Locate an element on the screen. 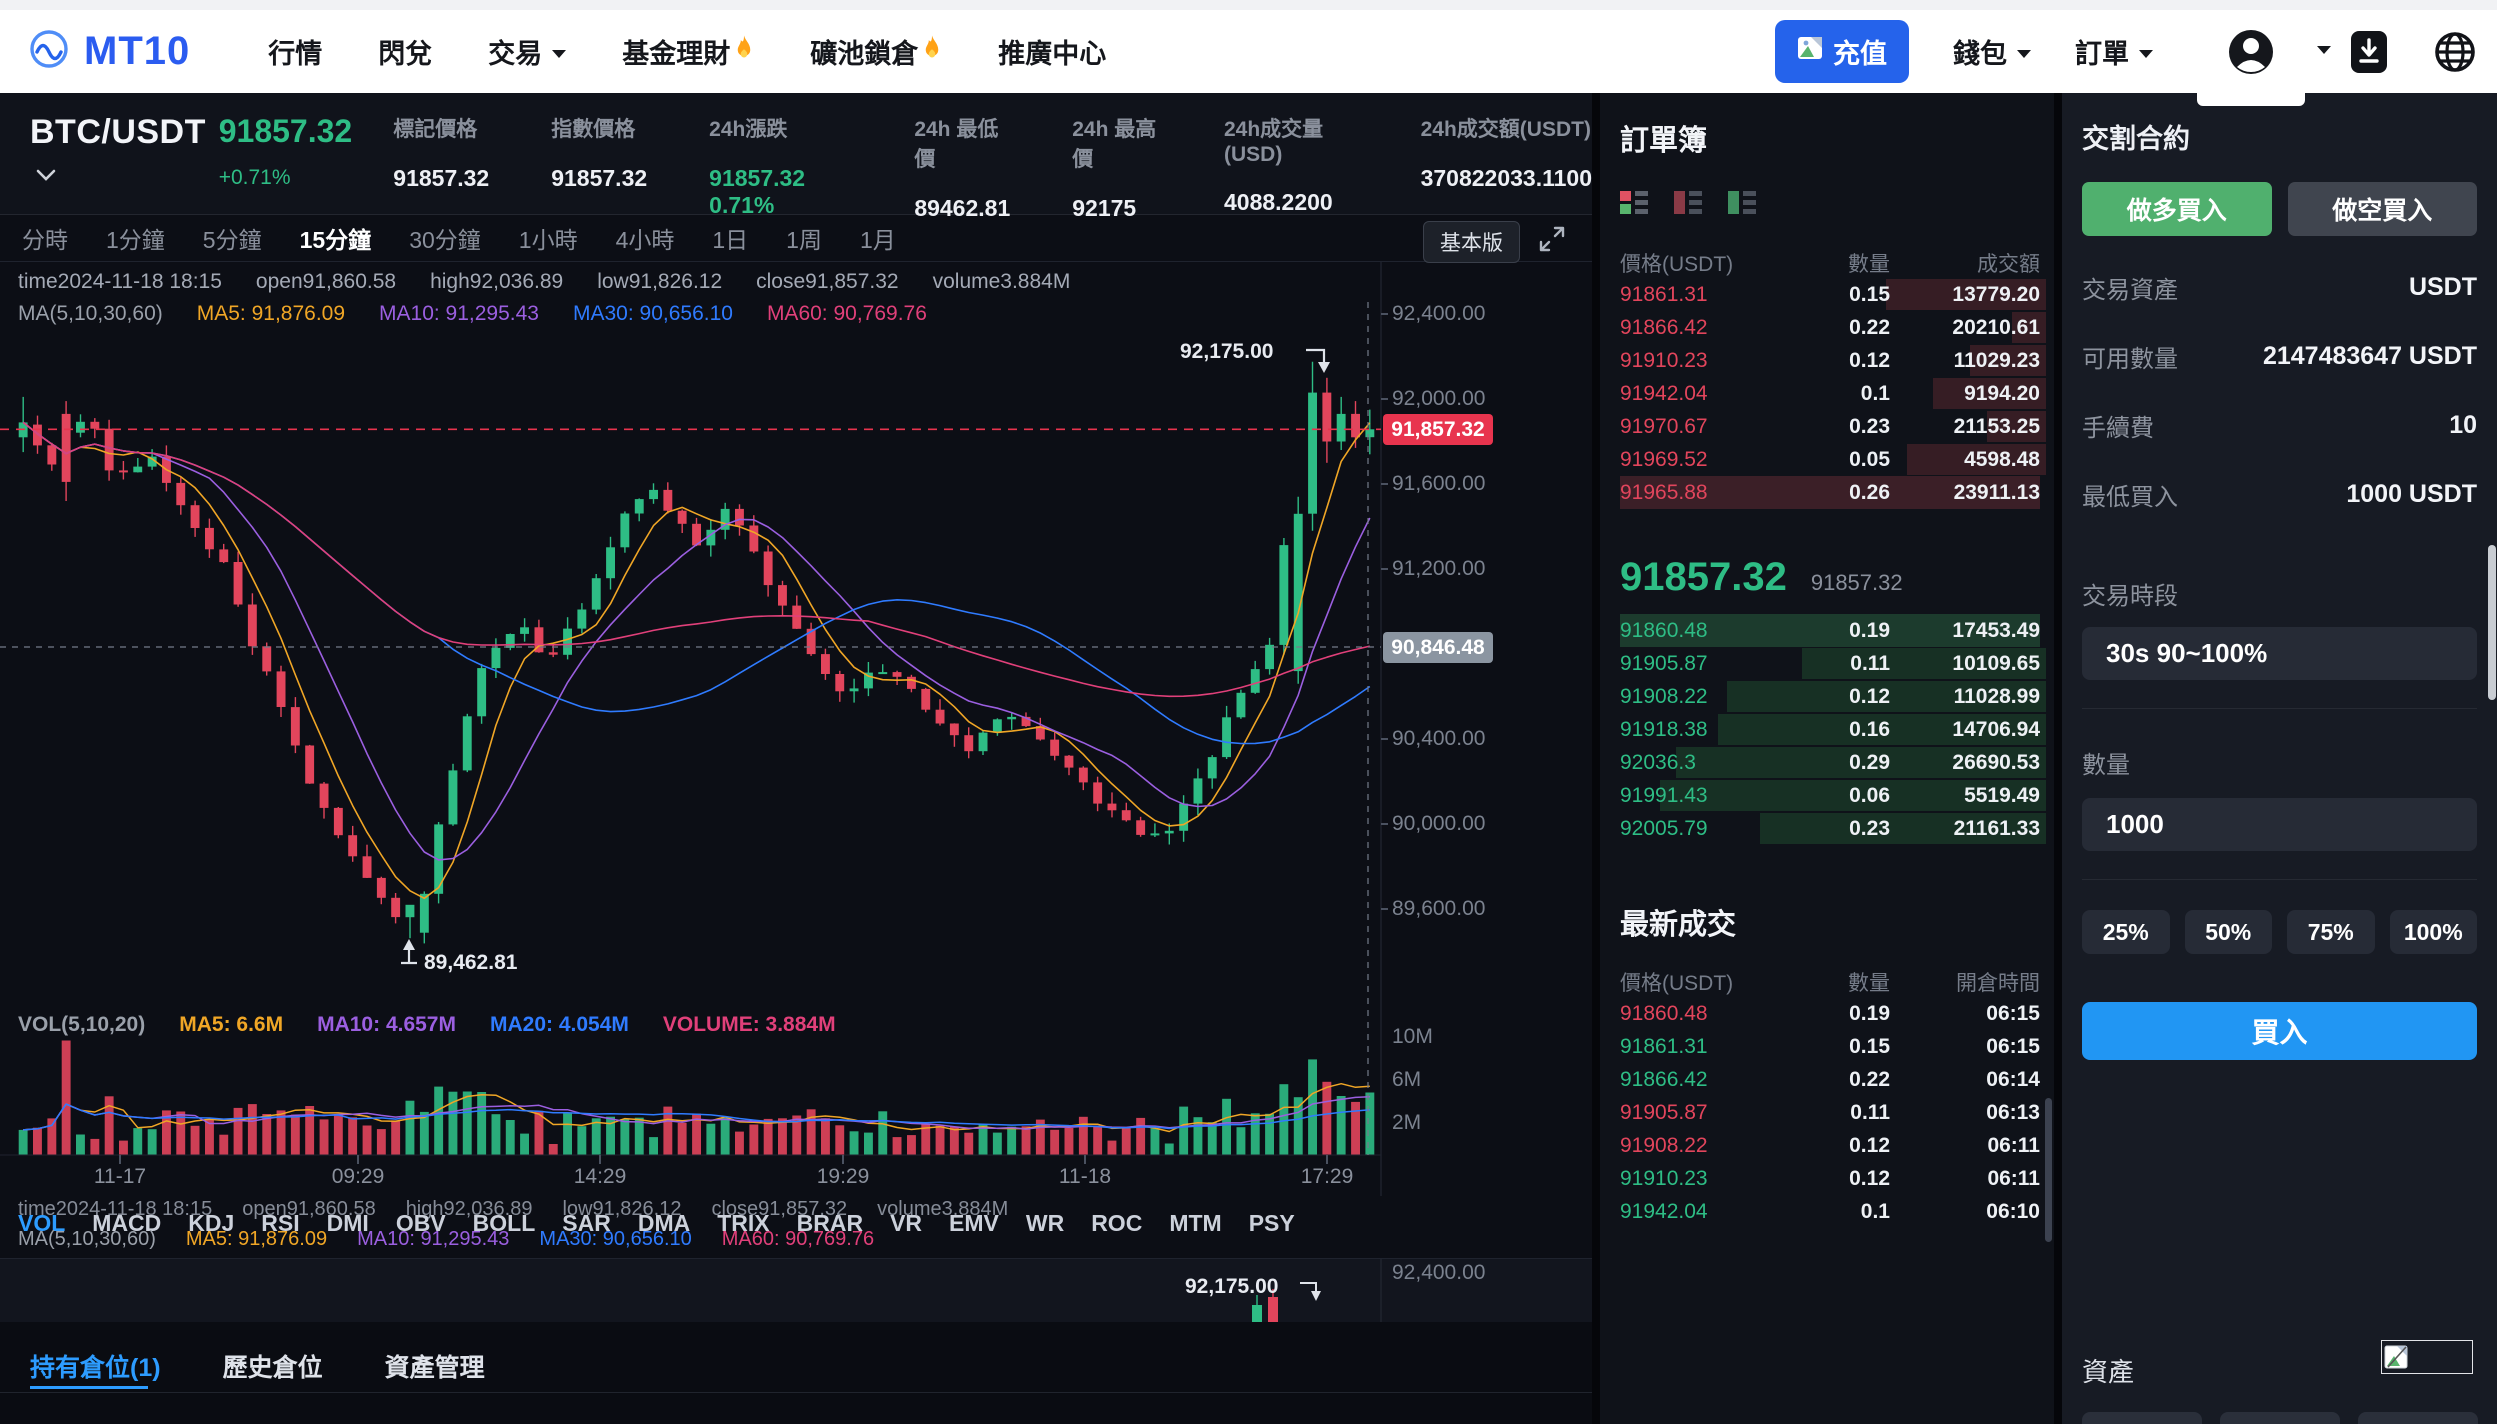 Image resolution: width=2497 pixels, height=1424 pixels. trade-row: 91942.04 0.1 06:10 is located at coordinates (1830, 1211).